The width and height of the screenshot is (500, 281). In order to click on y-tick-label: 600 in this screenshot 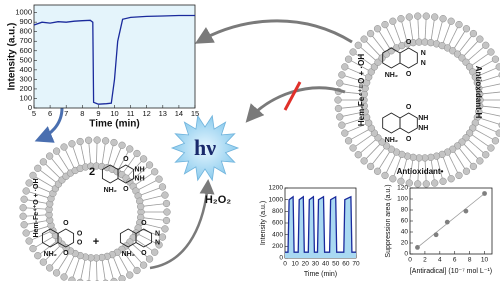, I will do `click(25, 50)`.